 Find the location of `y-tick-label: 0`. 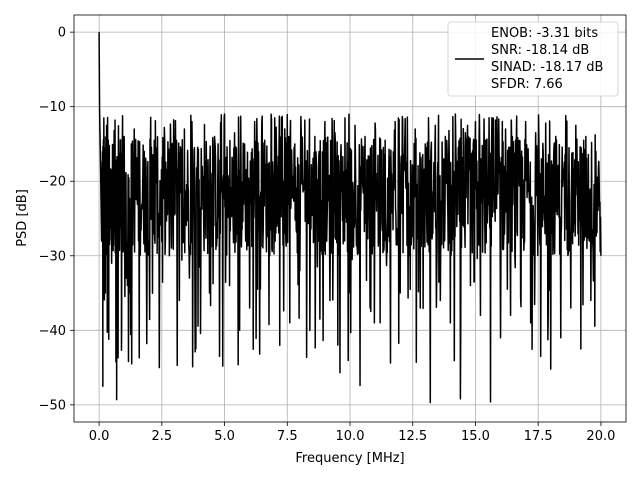

y-tick-label: 0 is located at coordinates (62, 33).